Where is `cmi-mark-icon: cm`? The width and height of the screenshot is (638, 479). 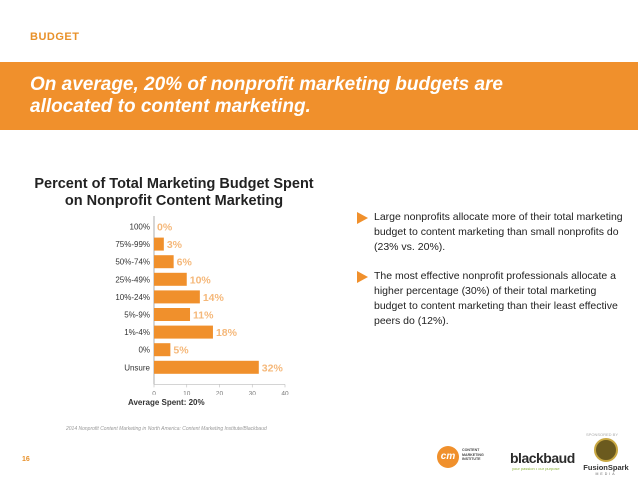 cmi-mark-icon: cm is located at coordinates (448, 457).